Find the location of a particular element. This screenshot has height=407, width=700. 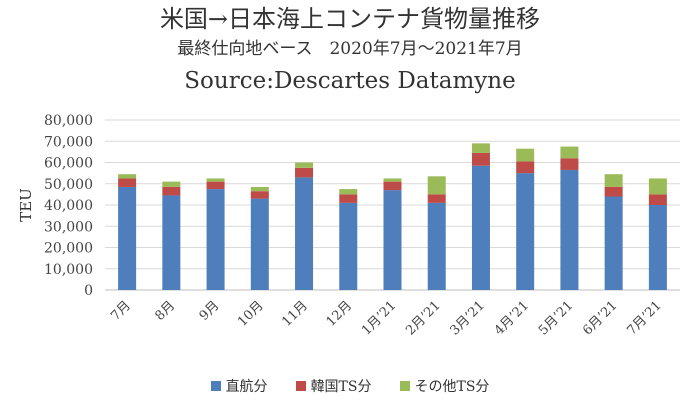

x-tick-label: 3月’21 is located at coordinates (468, 318).